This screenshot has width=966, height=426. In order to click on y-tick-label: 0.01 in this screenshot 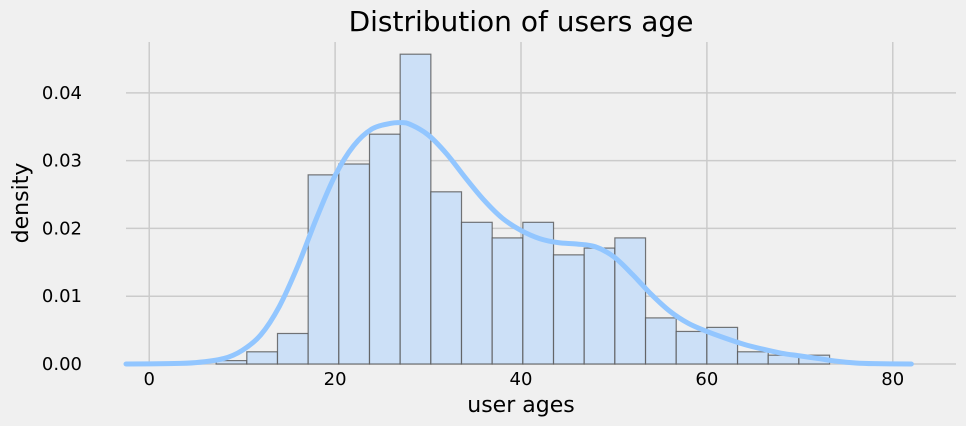, I will do `click(62, 296)`.